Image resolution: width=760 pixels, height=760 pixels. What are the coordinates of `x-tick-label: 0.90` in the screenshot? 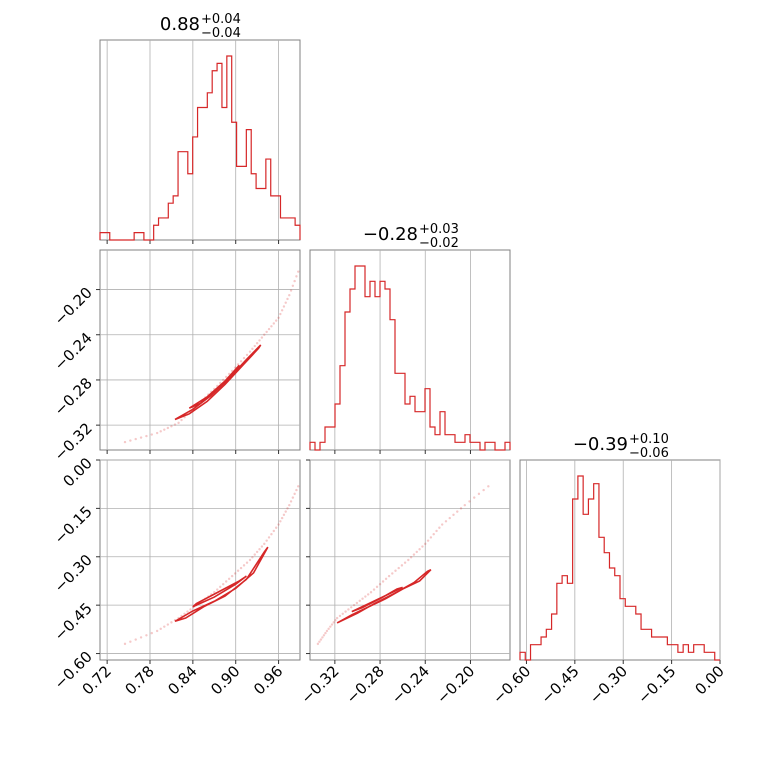 It's located at (225, 680).